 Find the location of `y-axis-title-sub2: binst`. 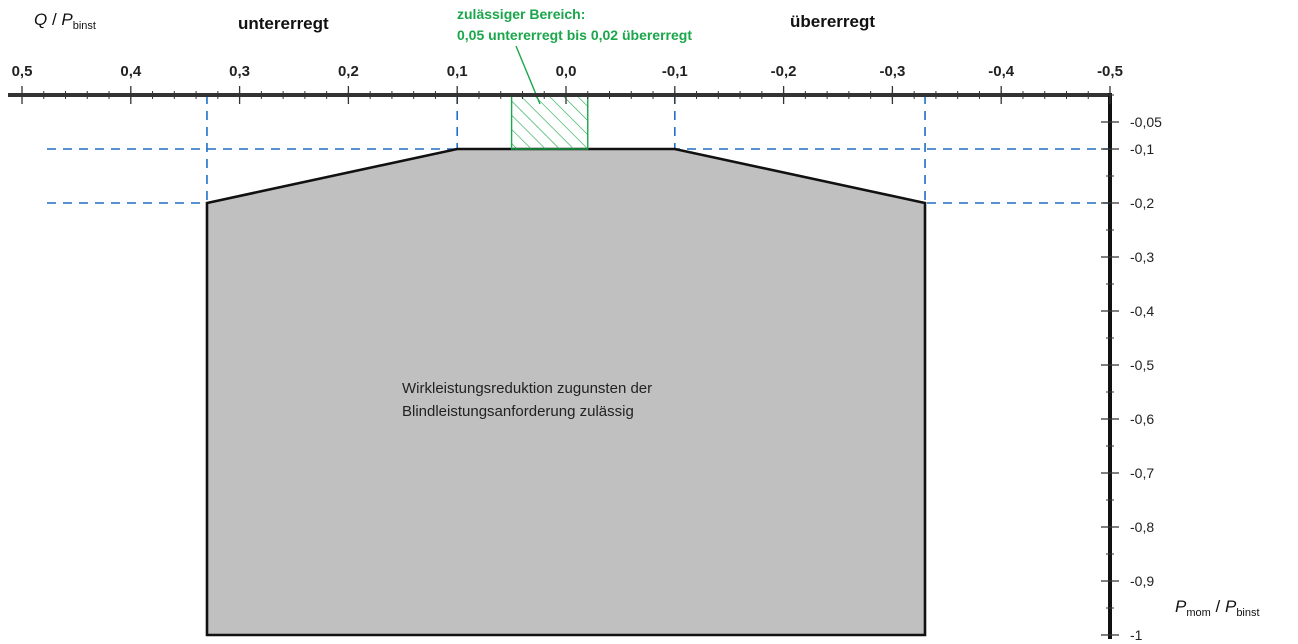

y-axis-title-sub2: binst is located at coordinates (1247, 613).